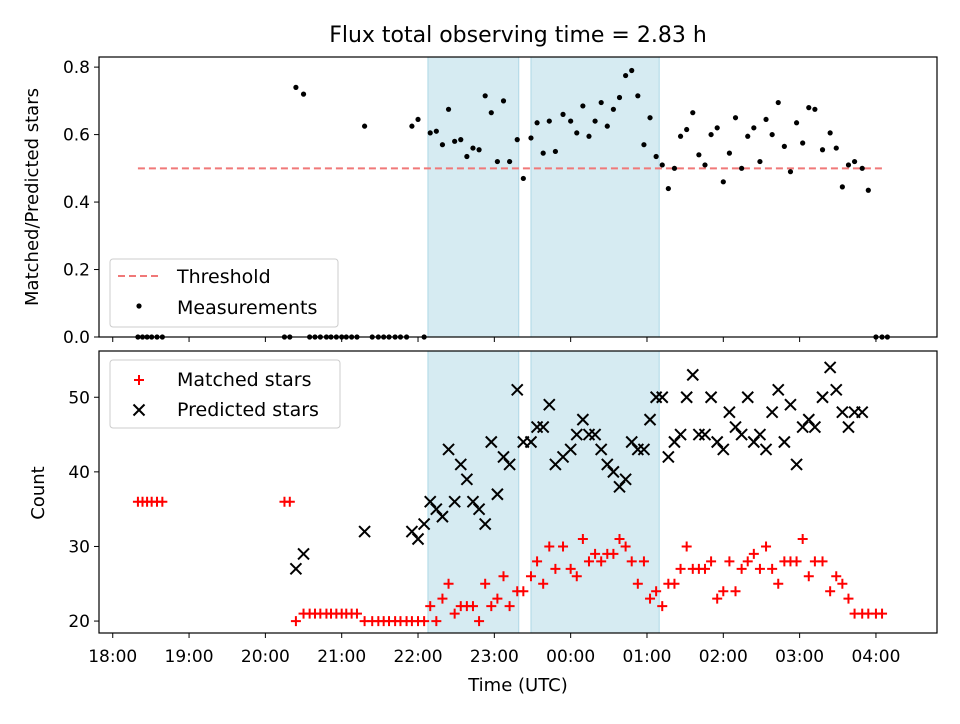  What do you see at coordinates (875, 657) in the screenshot?
I see `x-tick-label: 04:00` at bounding box center [875, 657].